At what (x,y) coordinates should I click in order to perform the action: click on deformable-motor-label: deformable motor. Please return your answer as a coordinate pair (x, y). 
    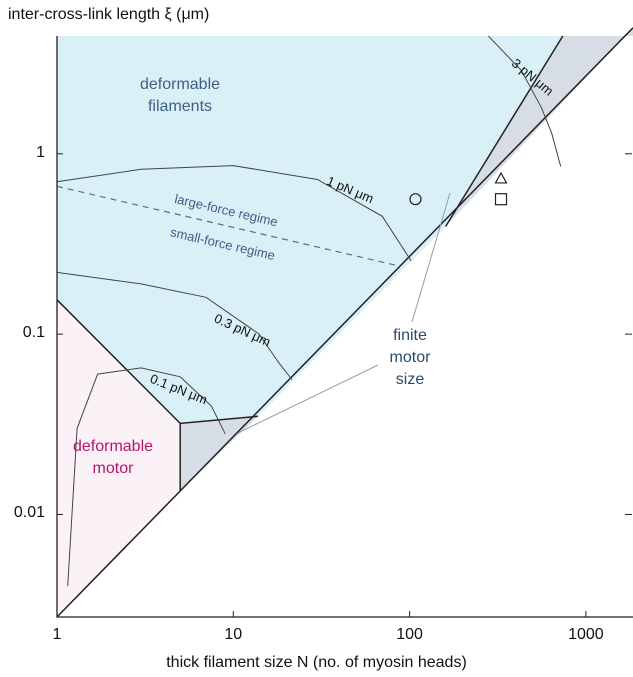
    Looking at the image, I should click on (113, 457).